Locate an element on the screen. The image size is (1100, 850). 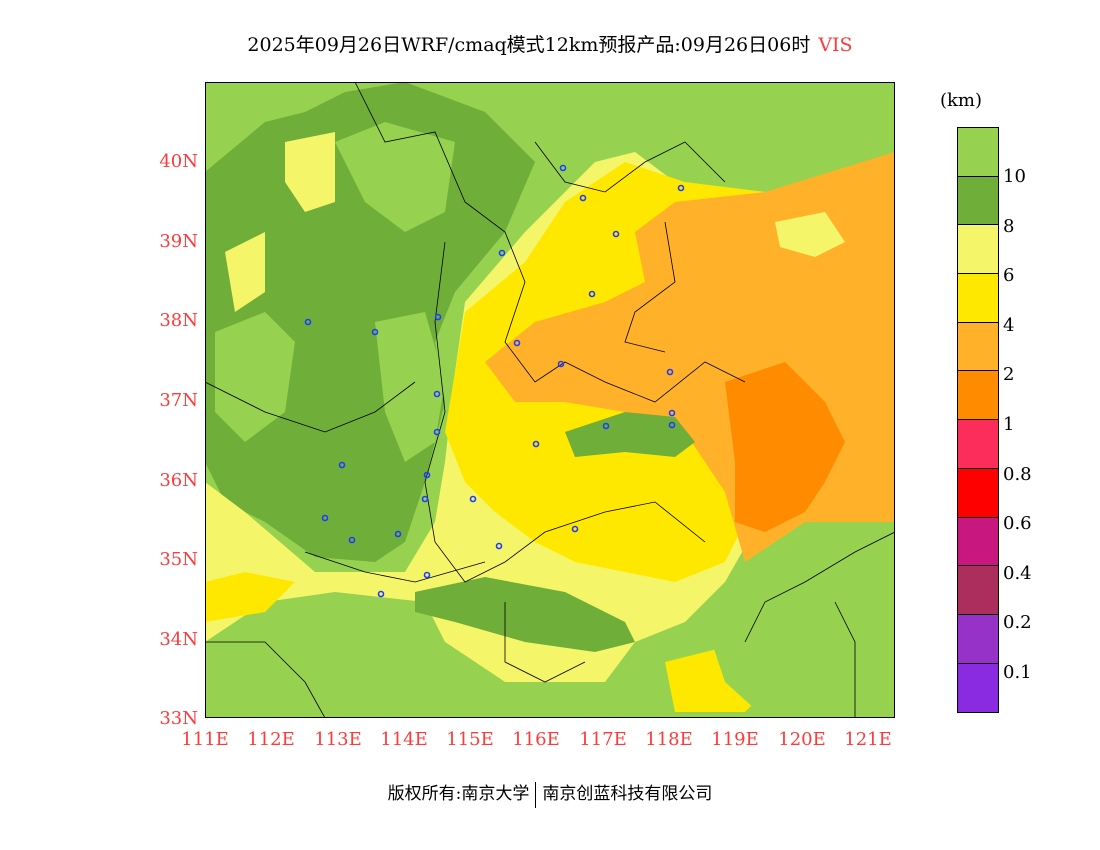
orange-area is located at coordinates (785, 447).